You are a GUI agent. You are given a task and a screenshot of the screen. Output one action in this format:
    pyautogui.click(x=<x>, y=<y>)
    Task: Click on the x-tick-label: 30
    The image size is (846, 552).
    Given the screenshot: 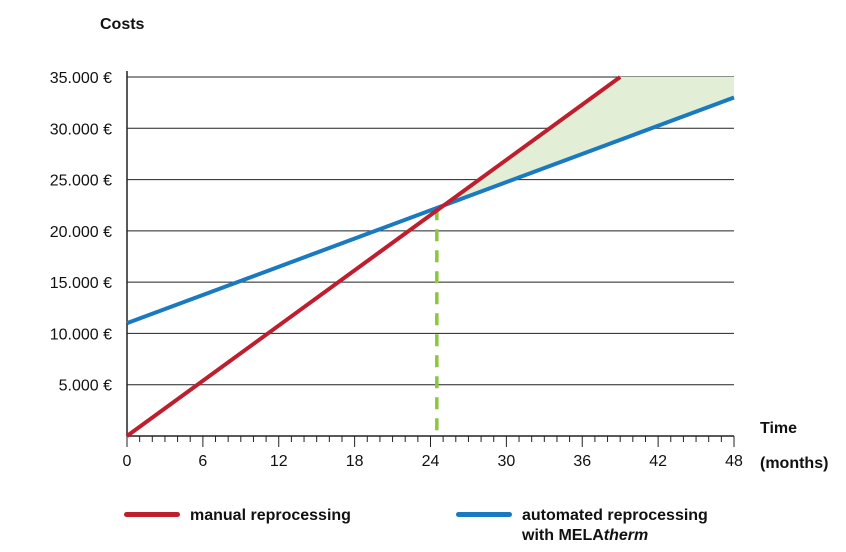 What is the action you would take?
    pyautogui.click(x=506, y=461)
    